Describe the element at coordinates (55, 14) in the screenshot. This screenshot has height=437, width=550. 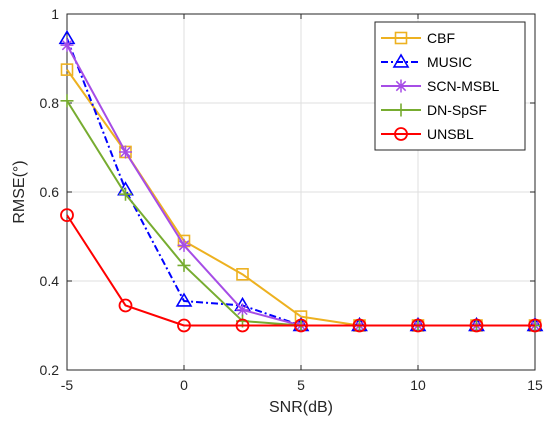
I see `y-tick-label: 1` at that location.